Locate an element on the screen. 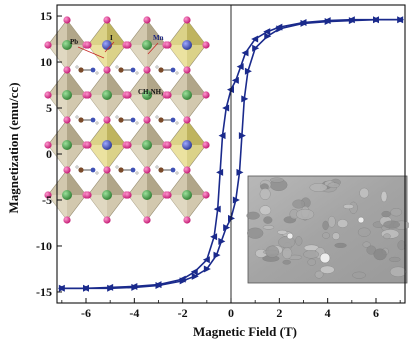  x-tick-label: 2 is located at coordinates (279, 313).